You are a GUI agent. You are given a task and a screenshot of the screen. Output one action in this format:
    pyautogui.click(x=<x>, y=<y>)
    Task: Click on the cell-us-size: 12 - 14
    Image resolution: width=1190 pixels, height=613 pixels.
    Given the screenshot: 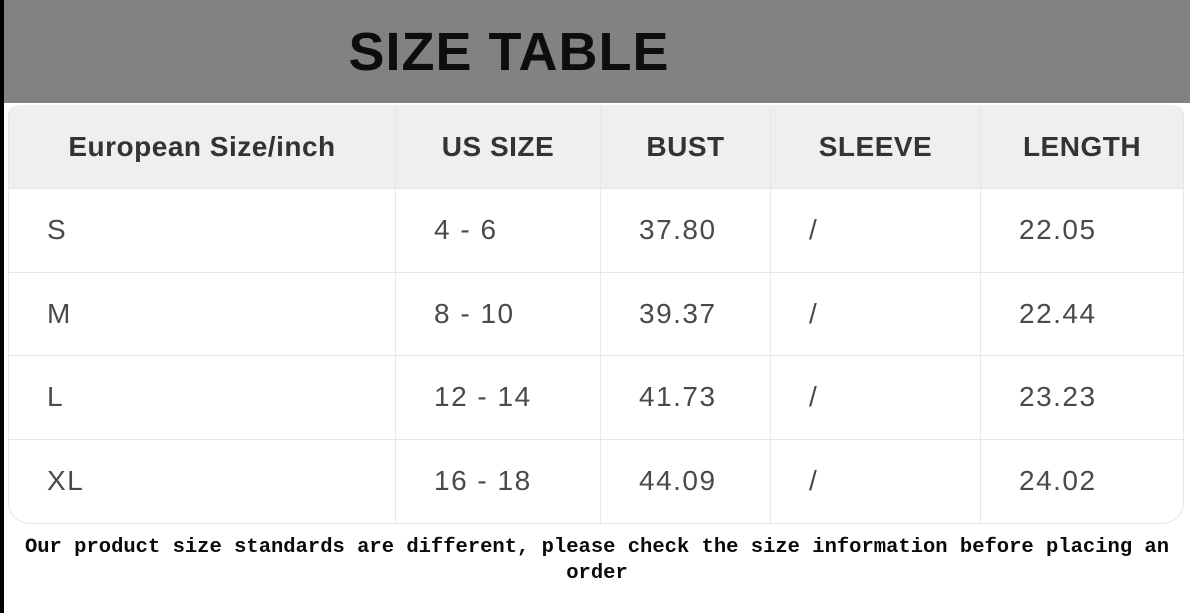 What is the action you would take?
    pyautogui.click(x=498, y=398)
    